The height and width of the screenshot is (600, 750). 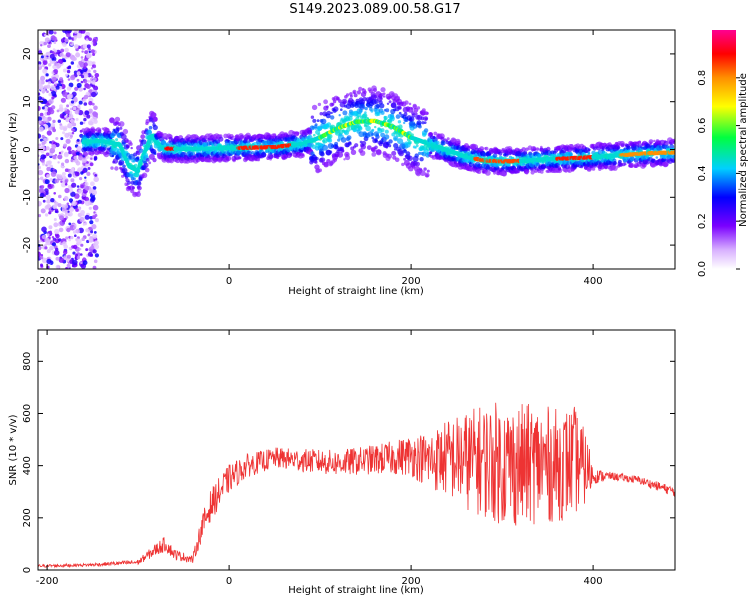 I want to click on colorbar, so click(x=724, y=149).